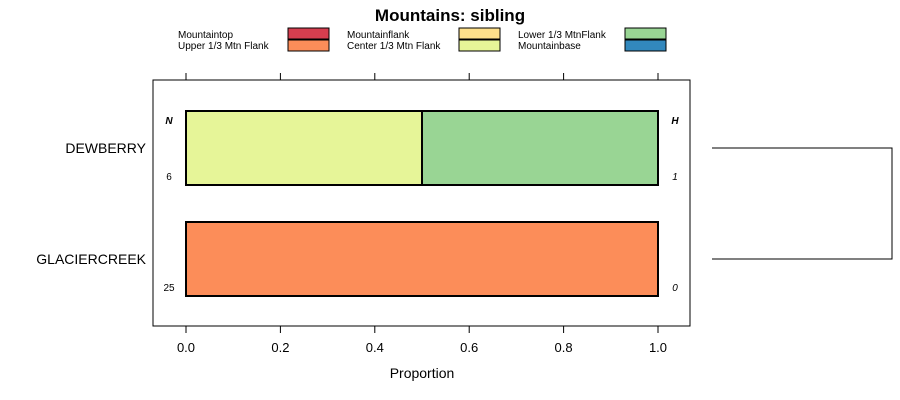 This screenshot has width=900, height=400. I want to click on x-tick-label: 0.6, so click(469, 347).